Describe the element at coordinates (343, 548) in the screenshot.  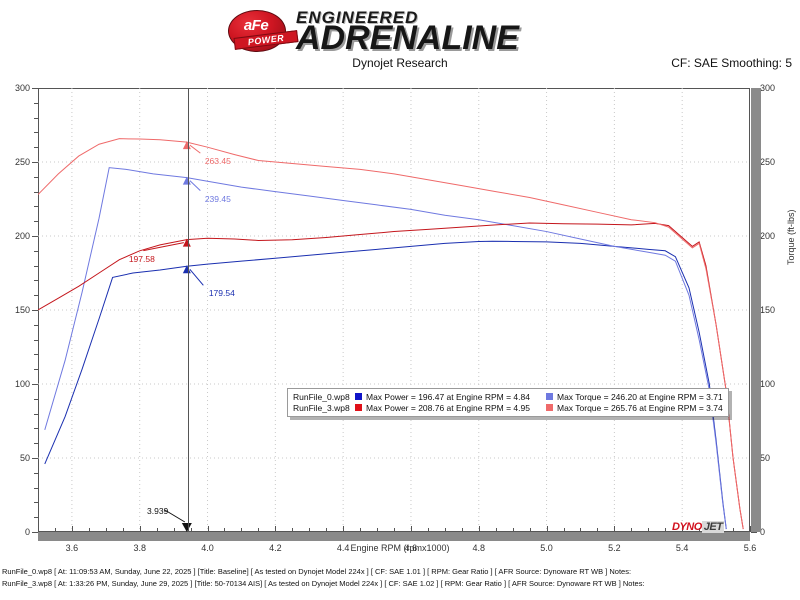
I see `x-tick-label: 4.4` at that location.